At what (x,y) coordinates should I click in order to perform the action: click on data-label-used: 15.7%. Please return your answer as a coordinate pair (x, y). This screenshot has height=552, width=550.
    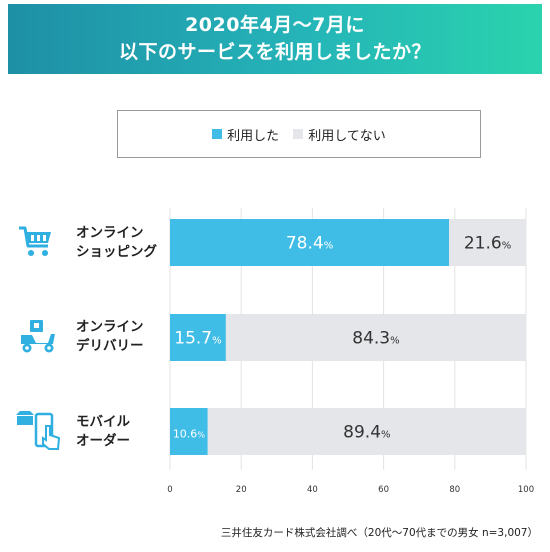
    Looking at the image, I should click on (197, 339).